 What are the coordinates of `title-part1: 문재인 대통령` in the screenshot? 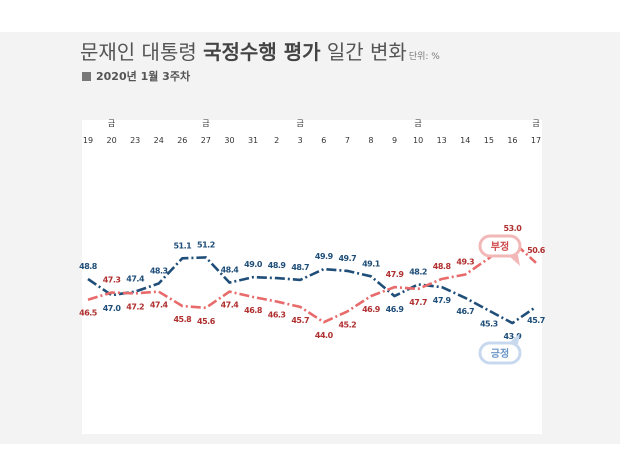 It's located at (142, 52).